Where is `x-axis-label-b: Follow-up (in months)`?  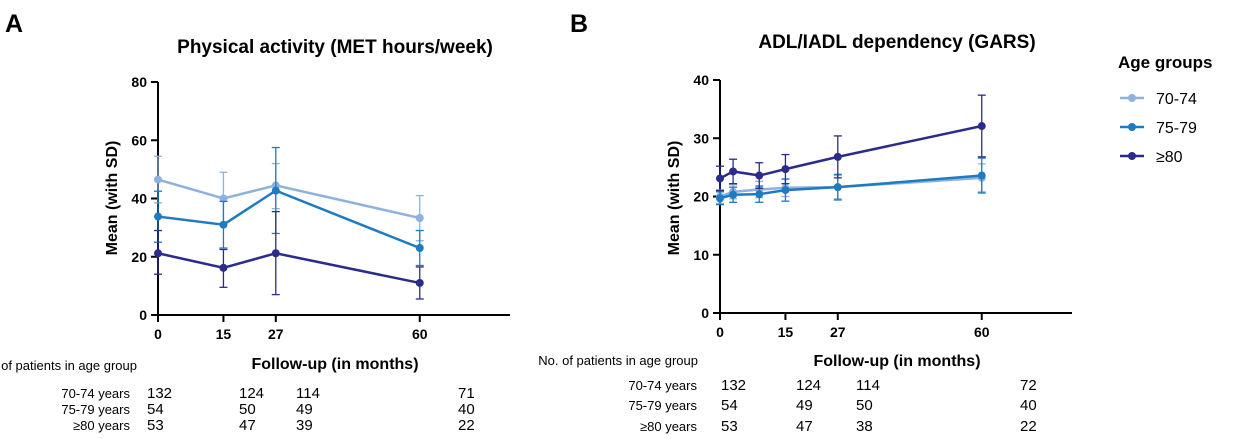
x-axis-label-b: Follow-up (in months) is located at coordinates (896, 361).